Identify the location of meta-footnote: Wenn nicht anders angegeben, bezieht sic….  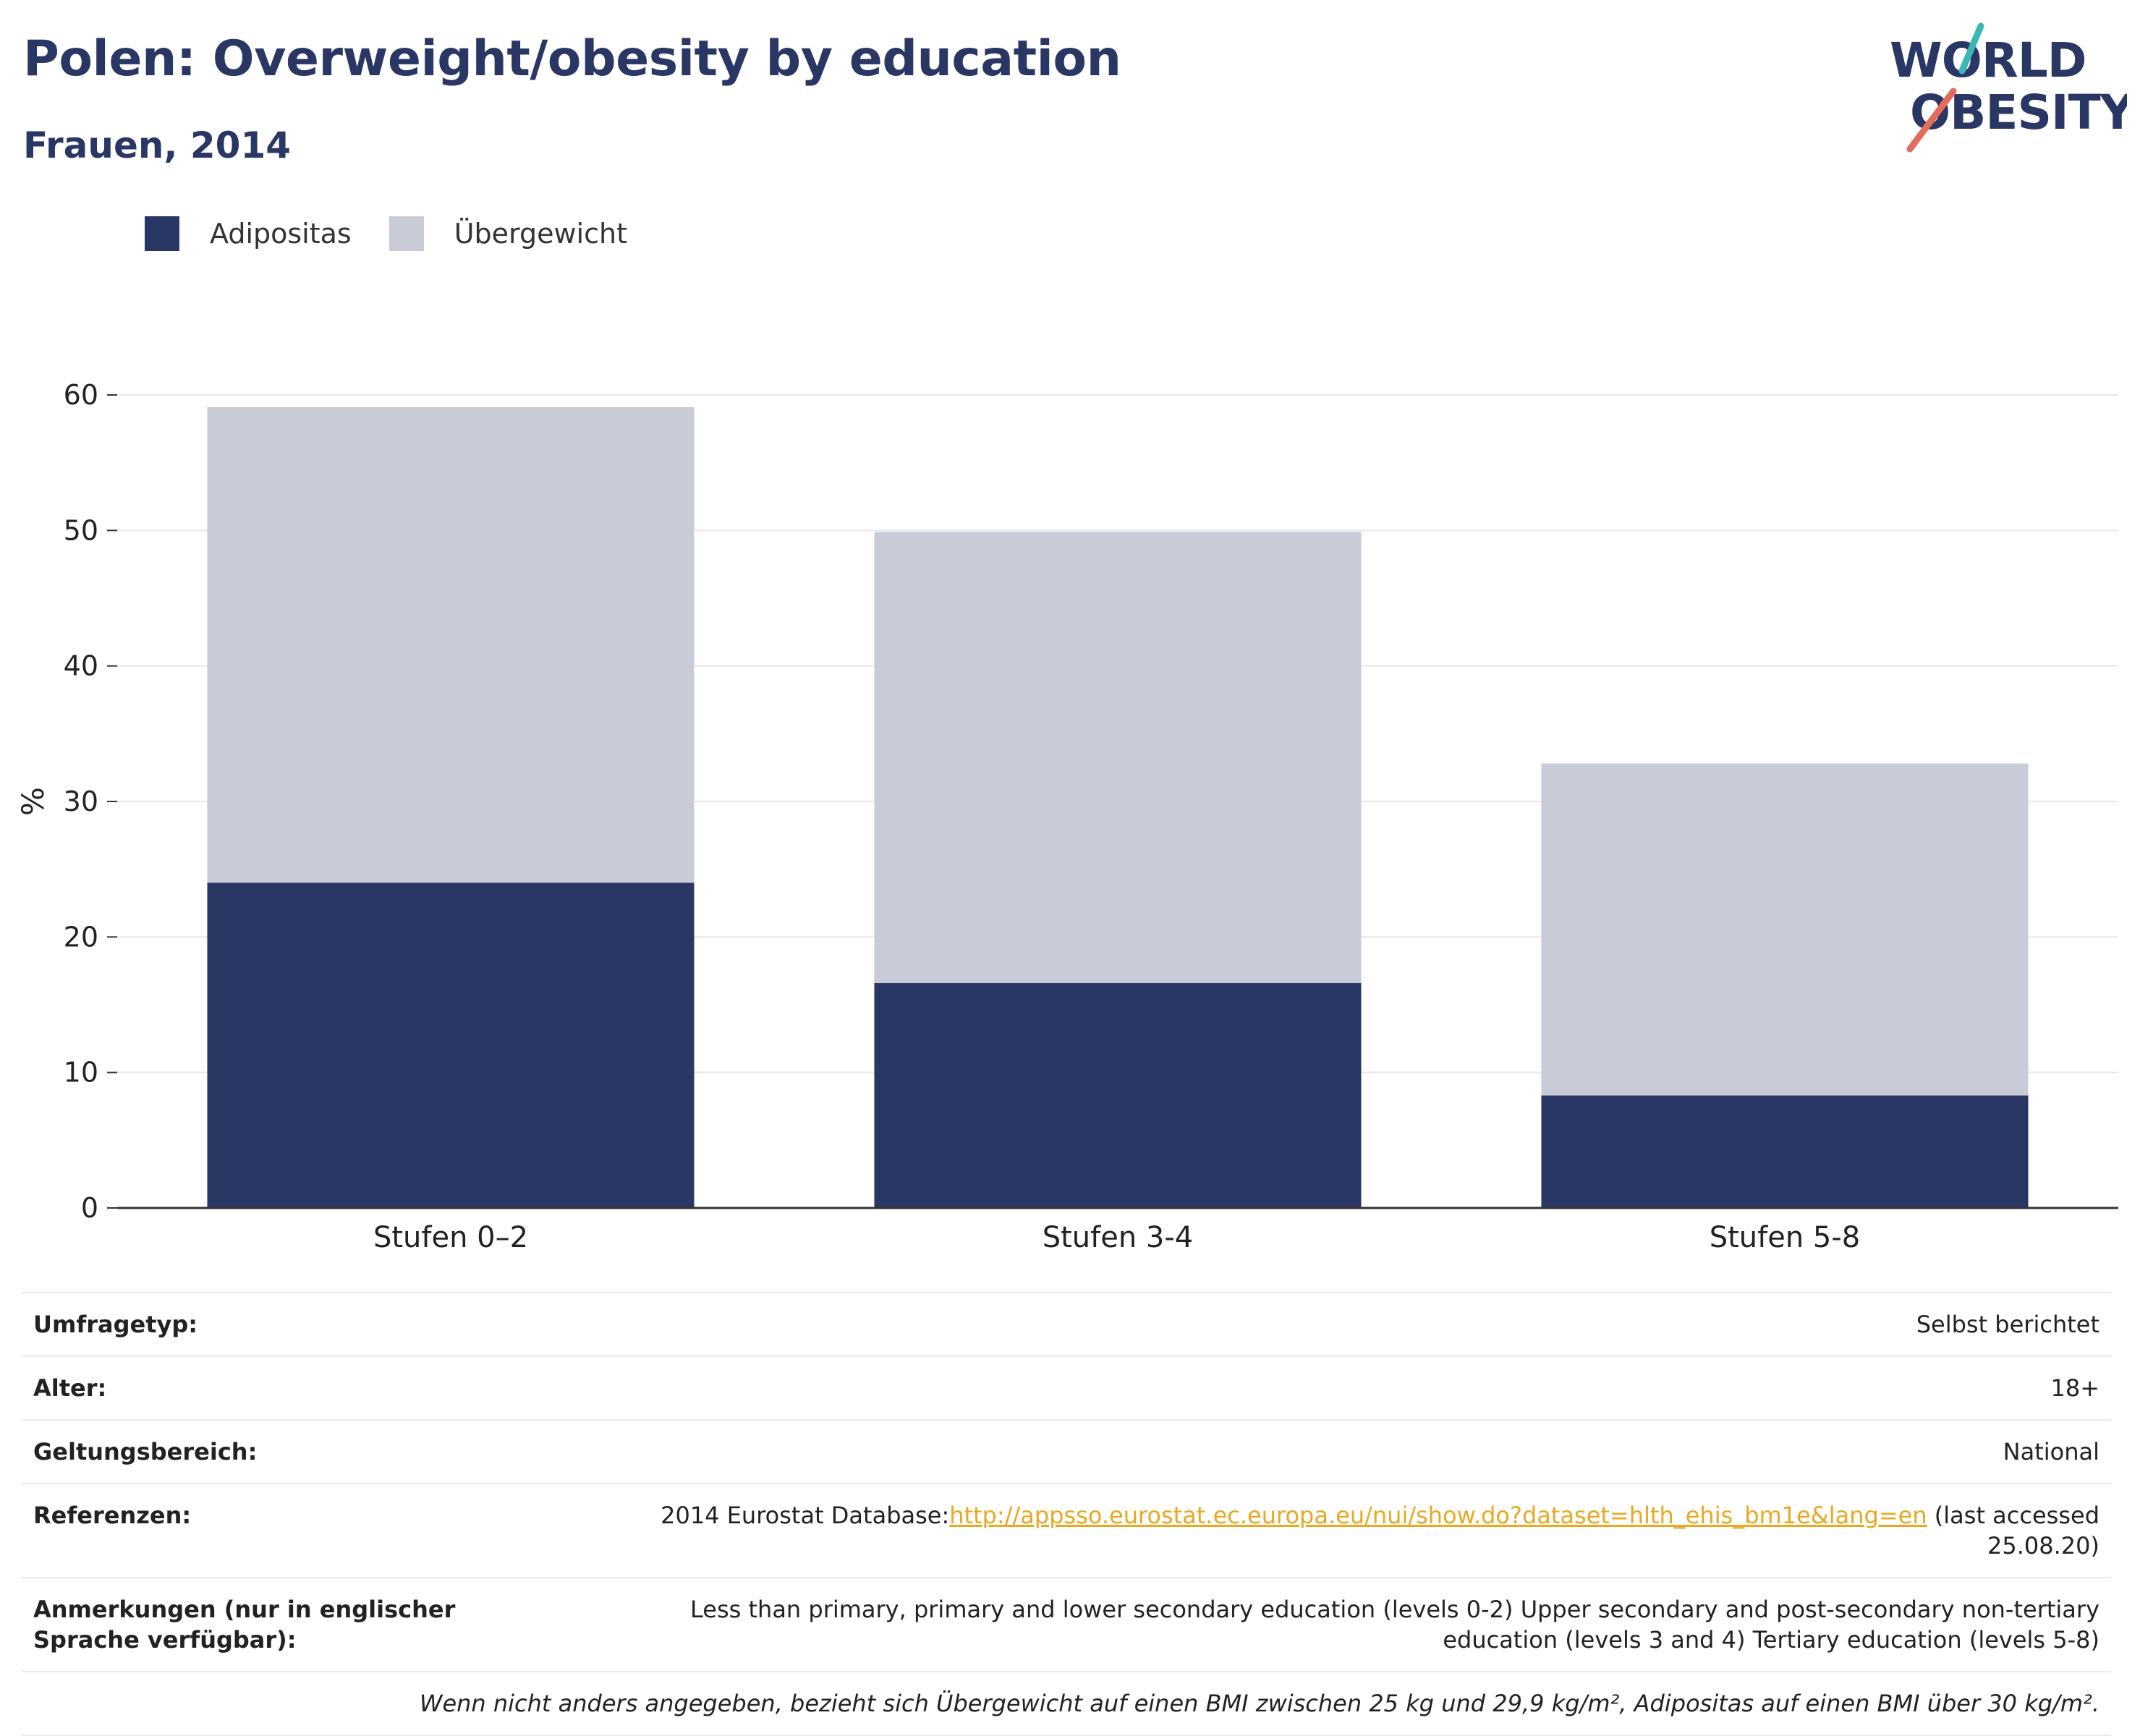
(1066, 1704).